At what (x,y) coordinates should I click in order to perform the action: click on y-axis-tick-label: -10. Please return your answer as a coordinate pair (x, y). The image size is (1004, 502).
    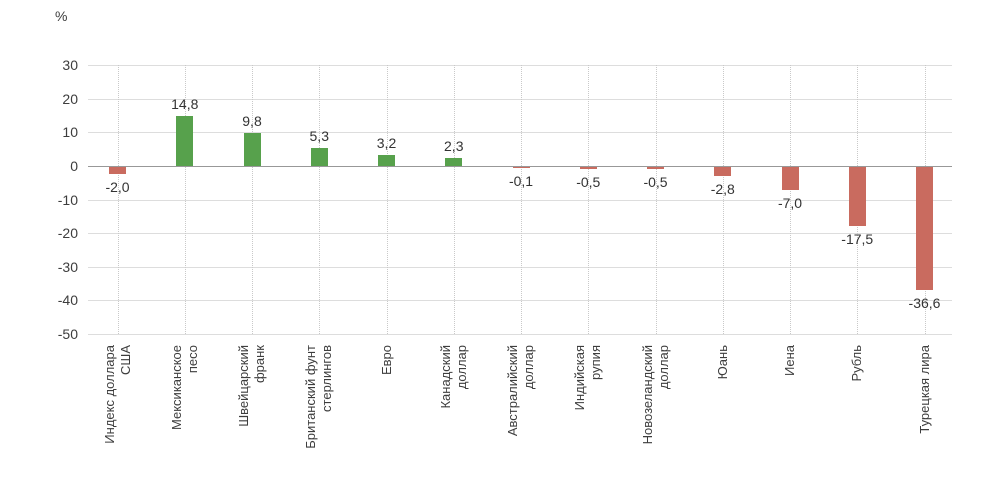
    Looking at the image, I should click on (67, 199).